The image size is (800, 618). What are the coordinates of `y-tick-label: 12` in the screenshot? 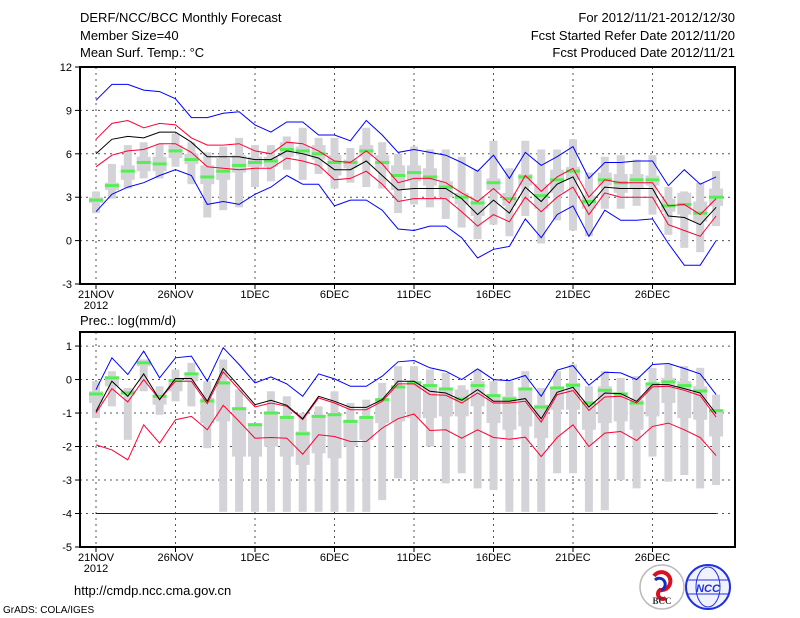 It's located at (66, 68).